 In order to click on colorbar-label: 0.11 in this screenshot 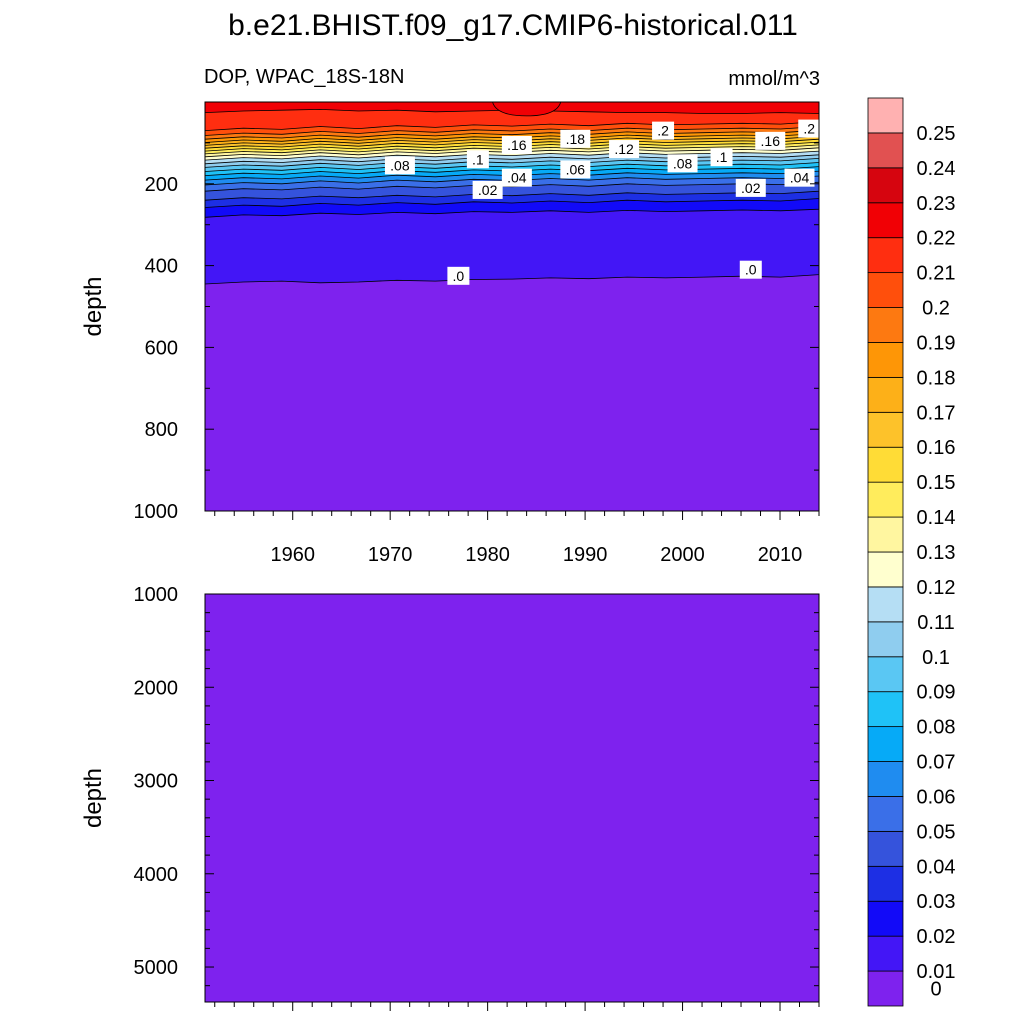, I will do `click(935, 623)`.